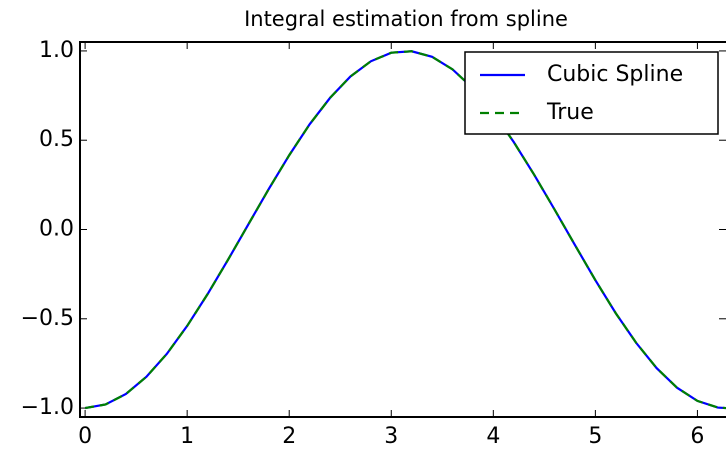  I want to click on y-tick-label: 0.5, so click(56, 139).